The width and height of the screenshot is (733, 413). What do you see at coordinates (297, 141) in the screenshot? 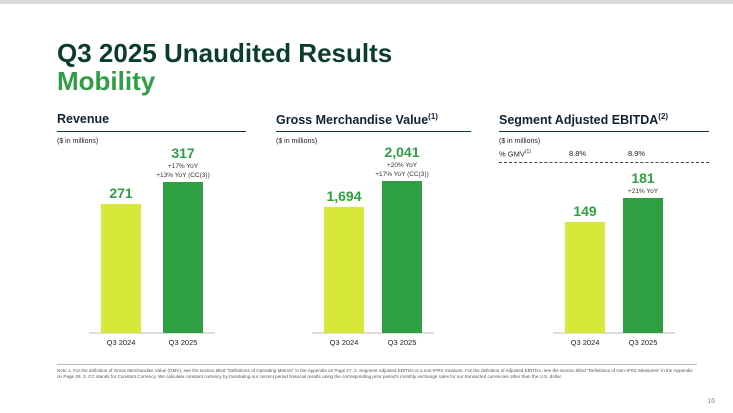
I see `gmv-unit: ($ in millions)` at bounding box center [297, 141].